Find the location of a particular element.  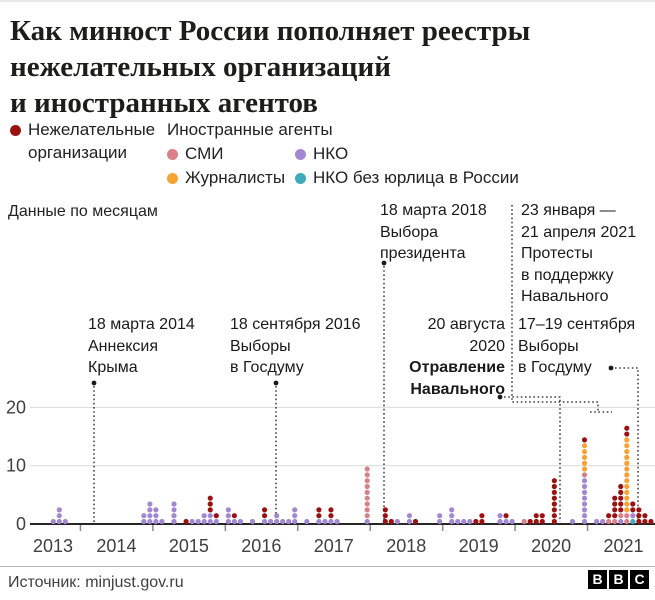

x-axis-label-2014: 2014 is located at coordinates (116, 546).